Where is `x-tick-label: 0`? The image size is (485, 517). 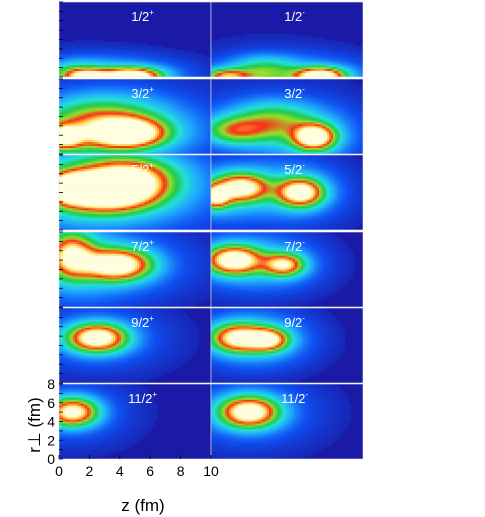
x-tick-label: 0 is located at coordinates (59, 471).